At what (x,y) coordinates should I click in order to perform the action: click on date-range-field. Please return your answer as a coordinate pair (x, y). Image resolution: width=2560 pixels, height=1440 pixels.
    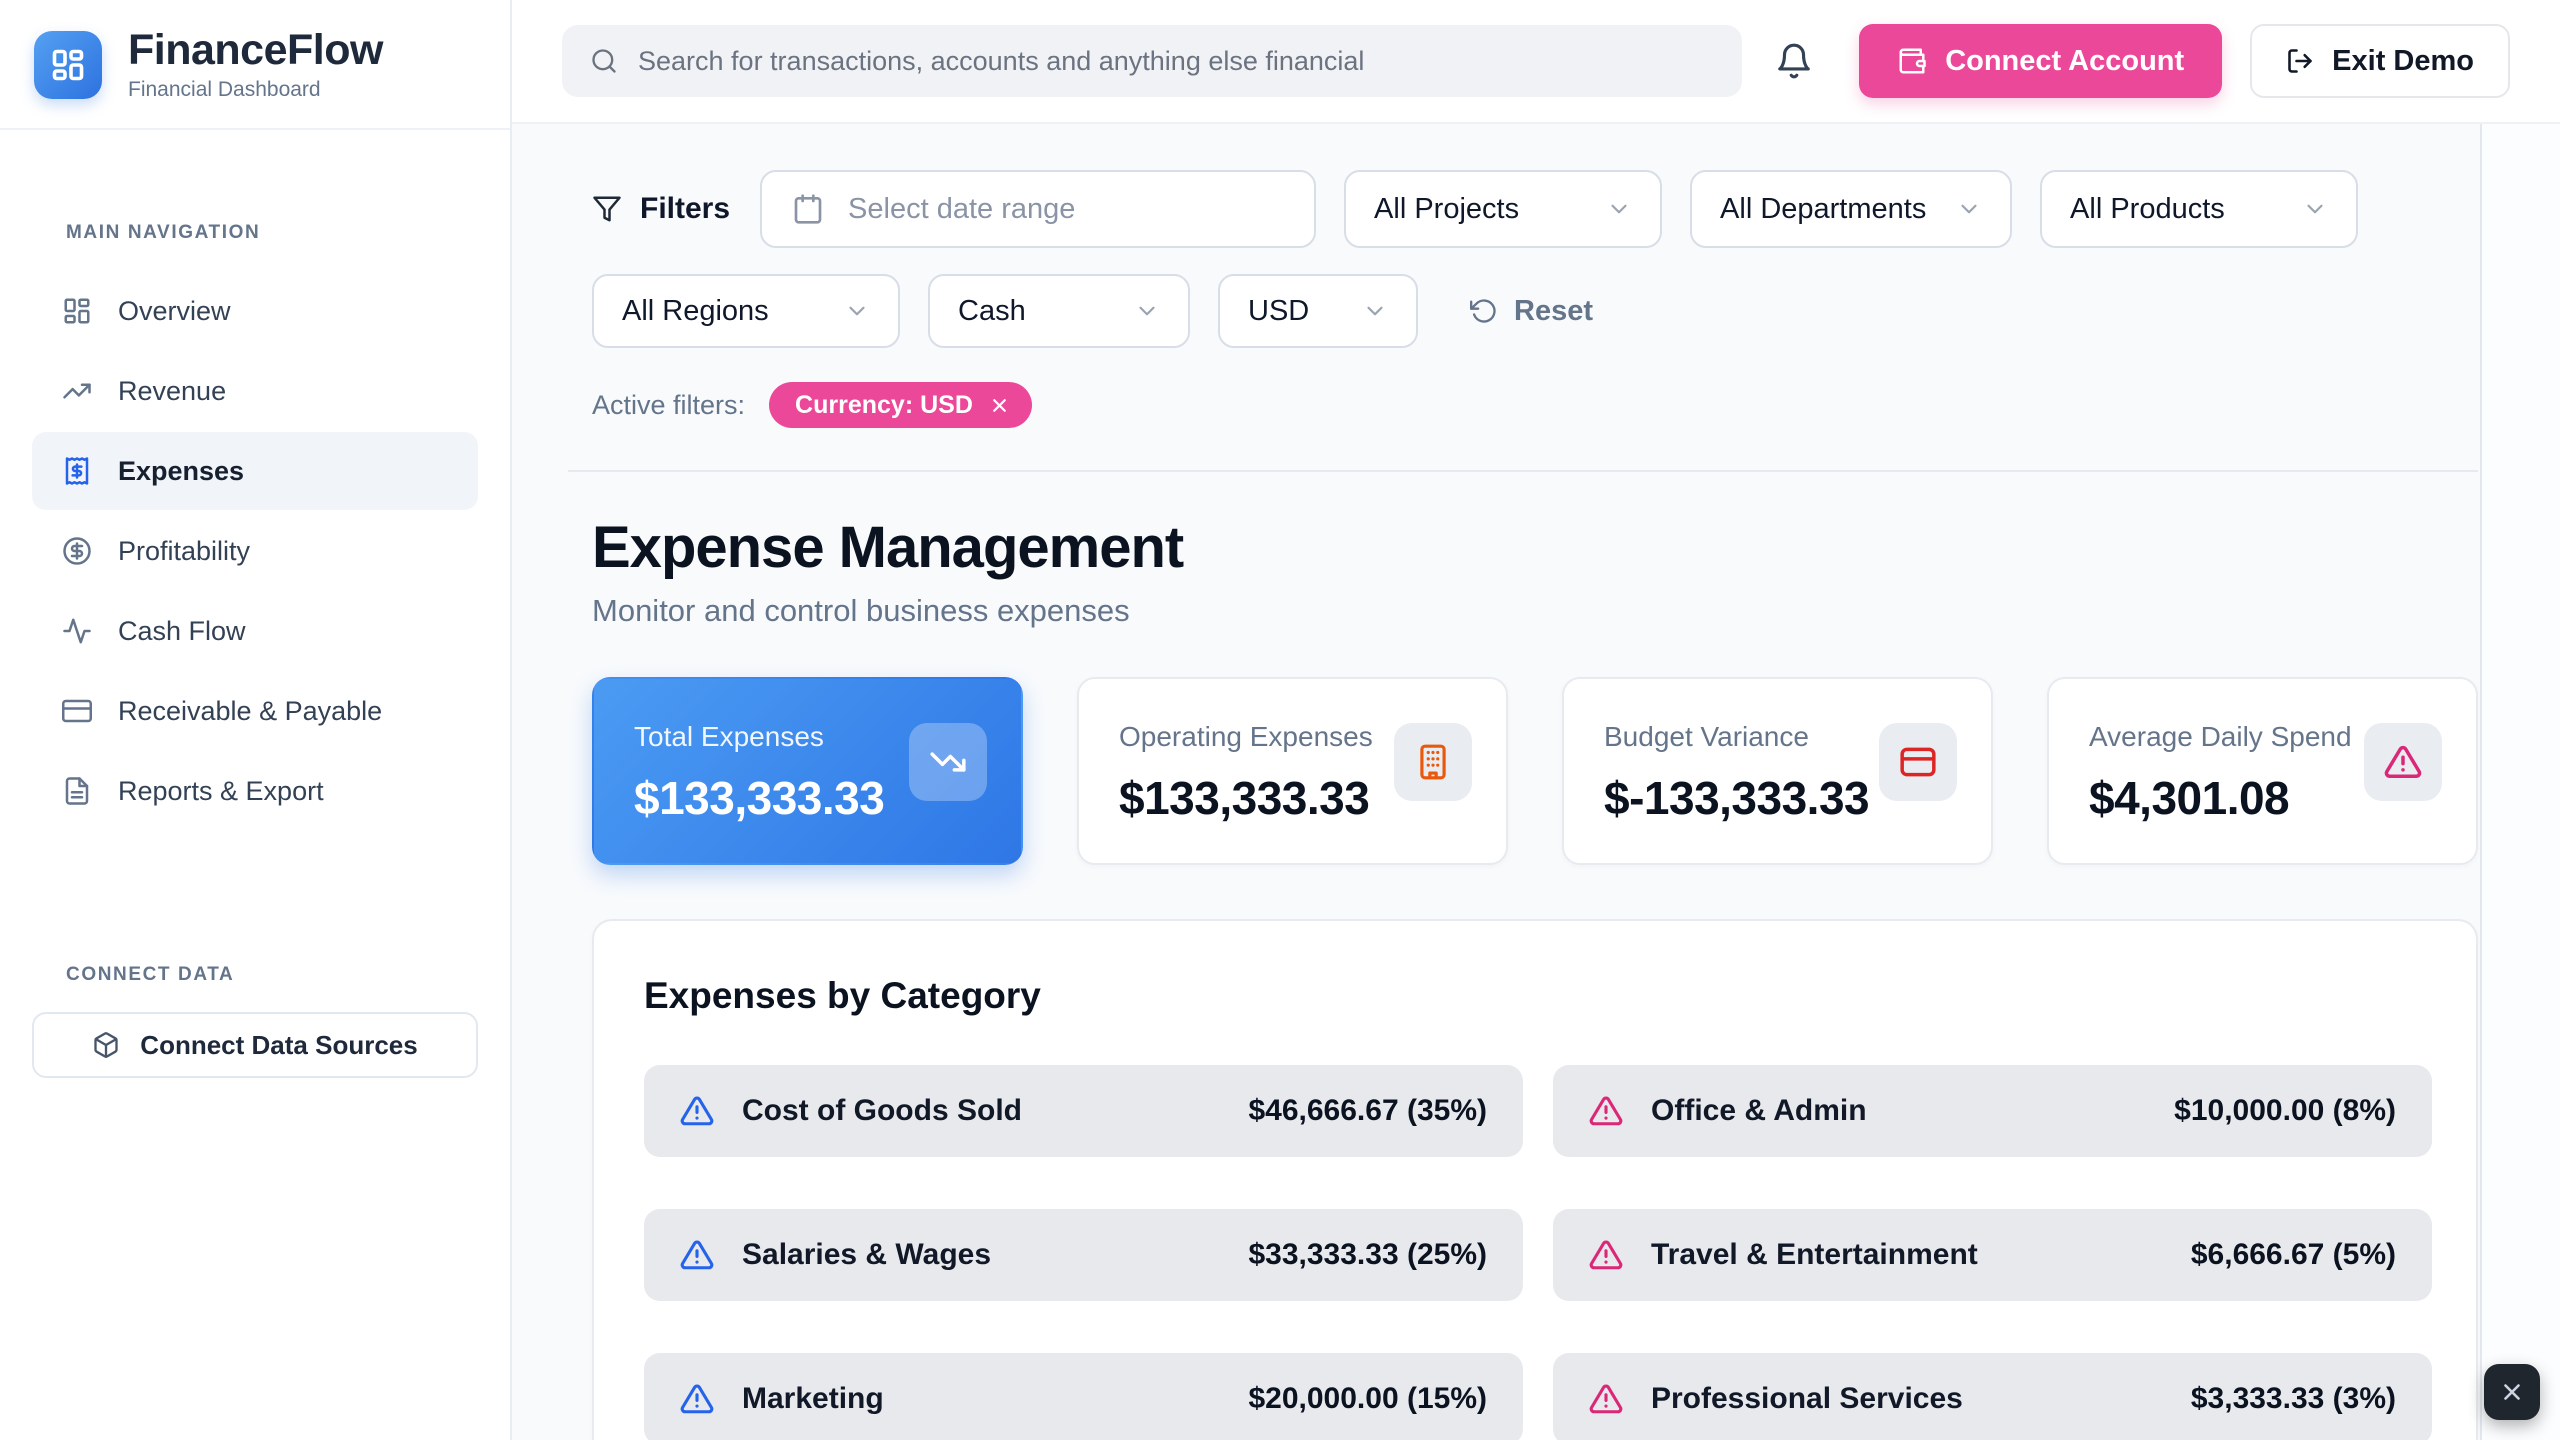
    Looking at the image, I should click on (1038, 209).